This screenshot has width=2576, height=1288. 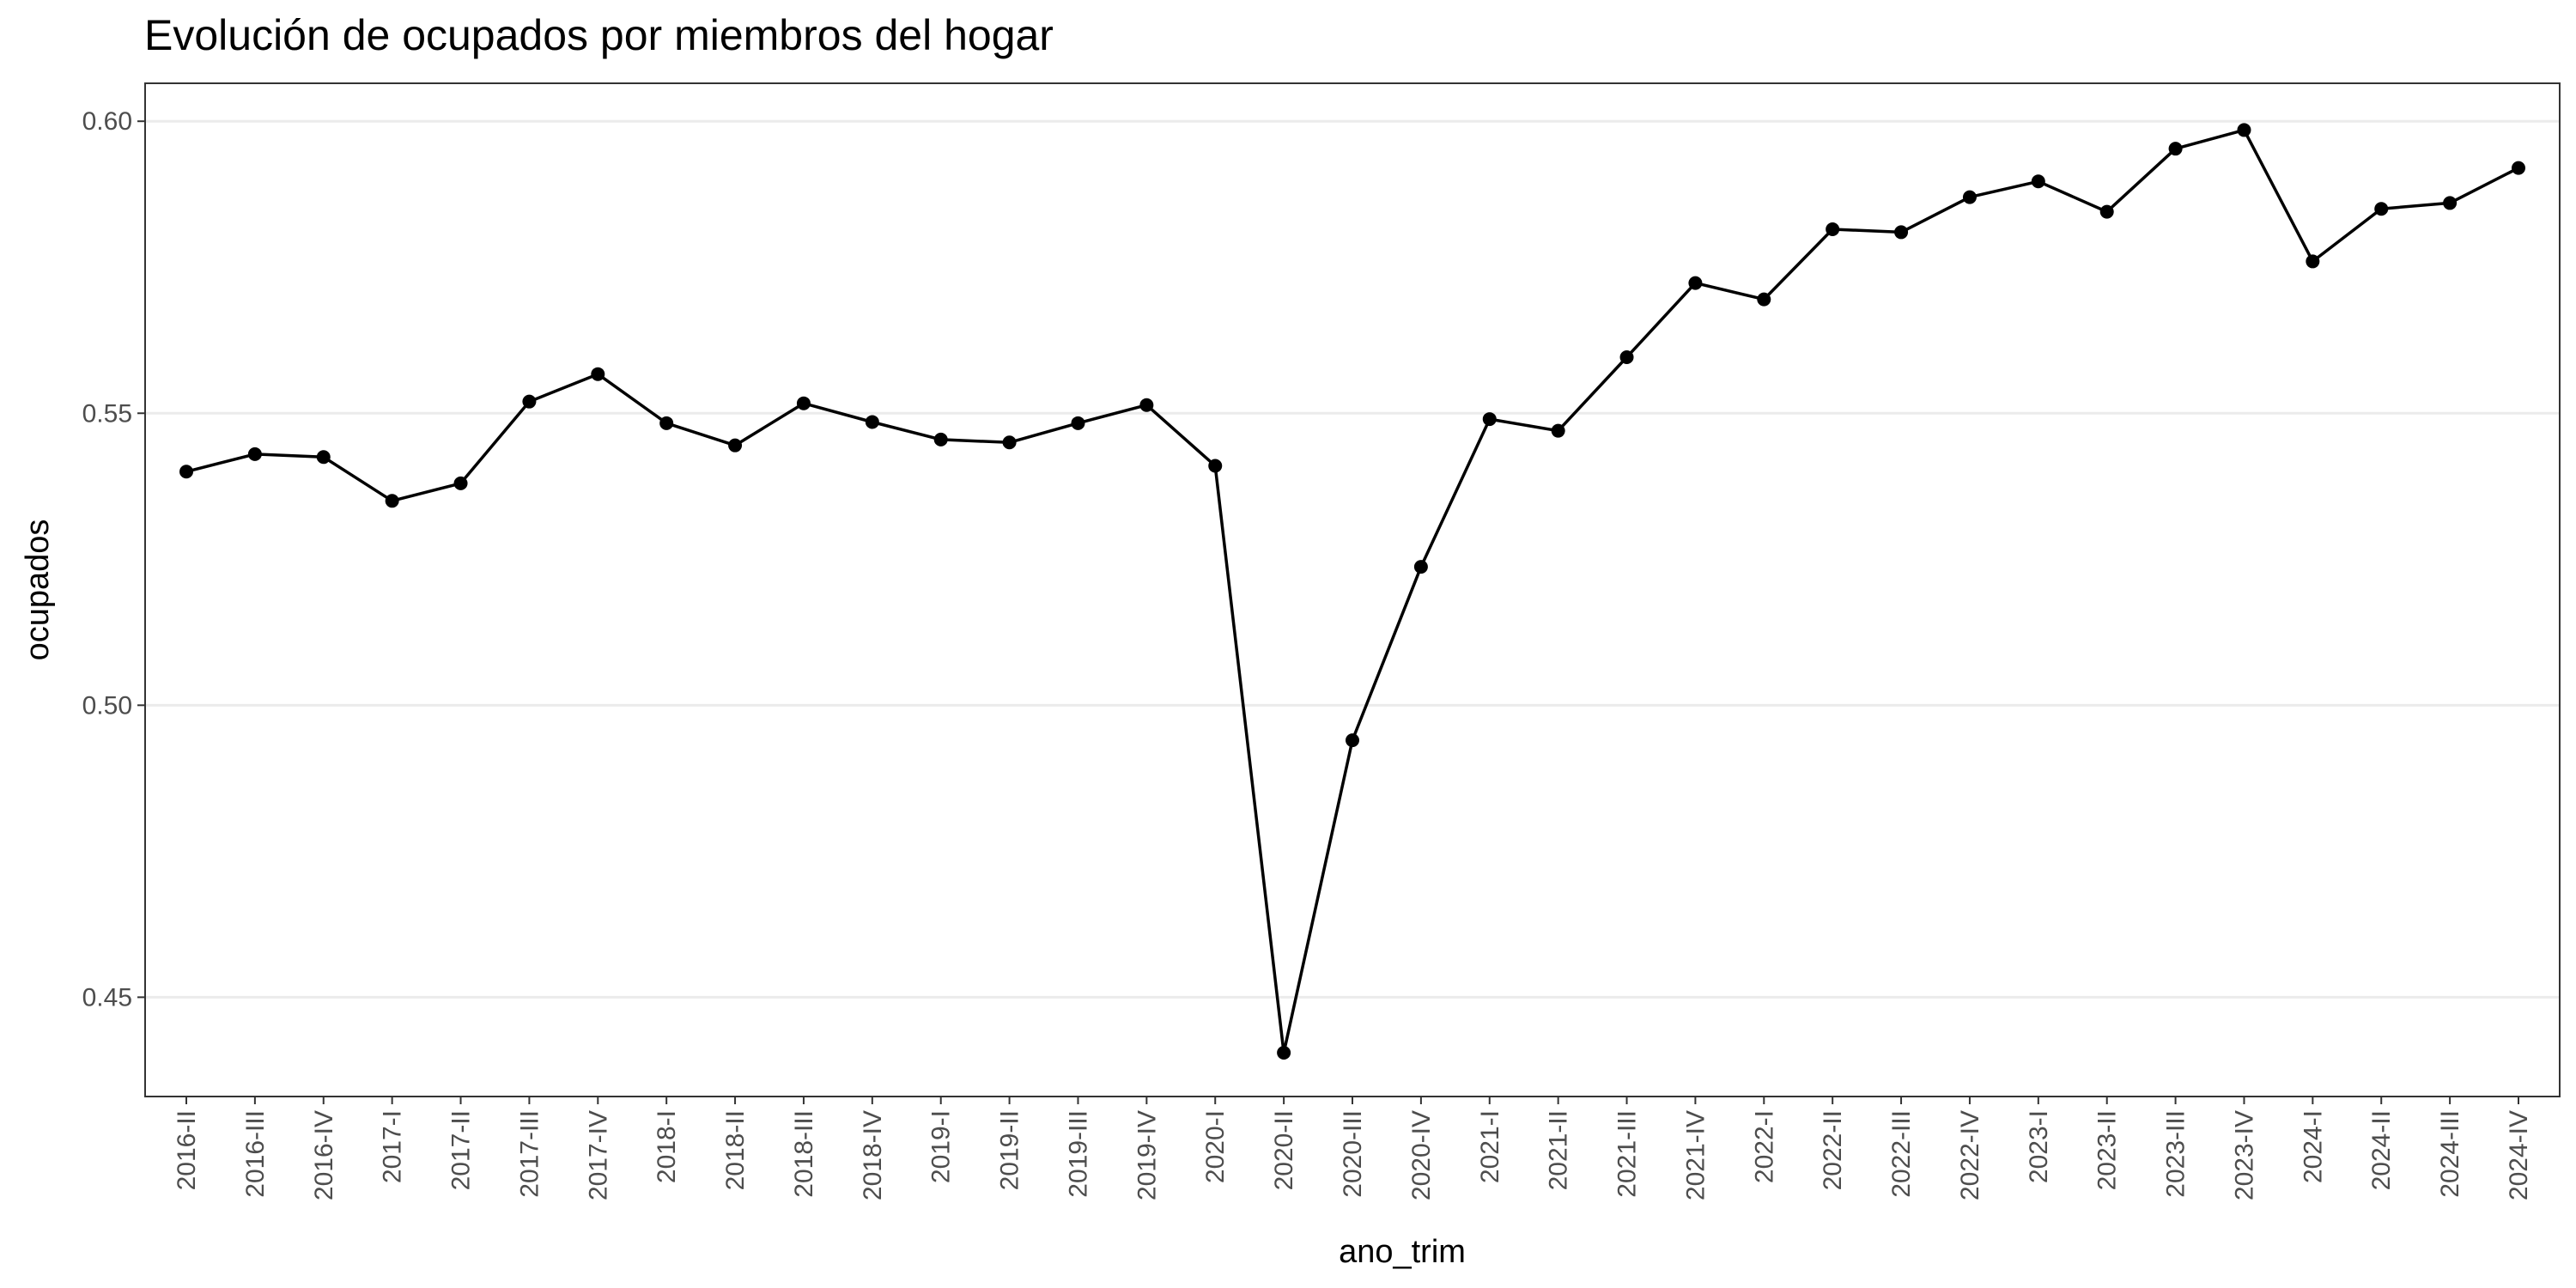 I want to click on y-tick-label: 0.55, so click(x=107, y=413).